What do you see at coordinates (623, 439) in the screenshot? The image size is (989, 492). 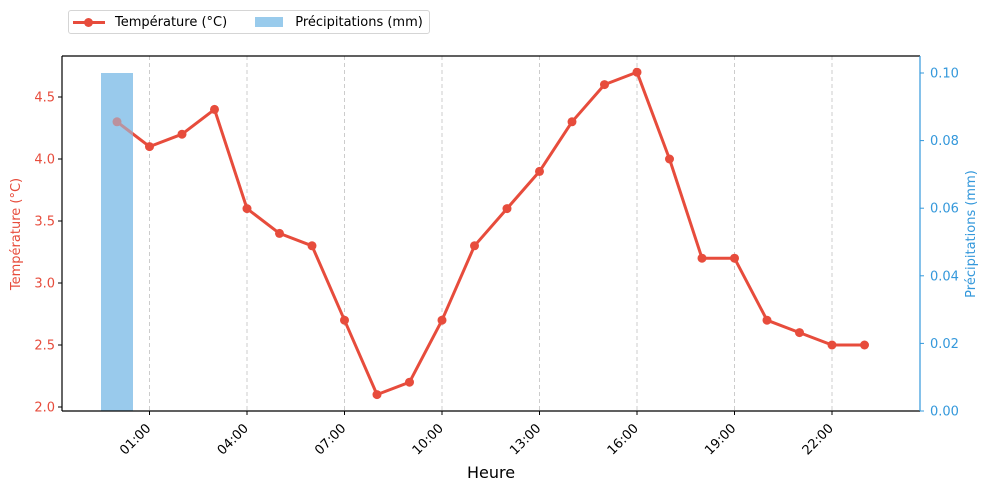 I see `x-tick-label: 16:00` at bounding box center [623, 439].